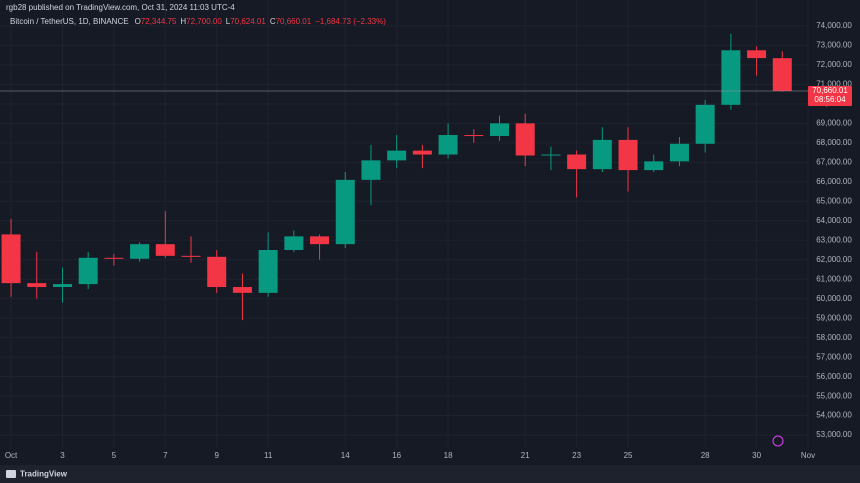 The height and width of the screenshot is (483, 860). What do you see at coordinates (834, 239) in the screenshot?
I see `y-tick-label: 63,000.00` at bounding box center [834, 239].